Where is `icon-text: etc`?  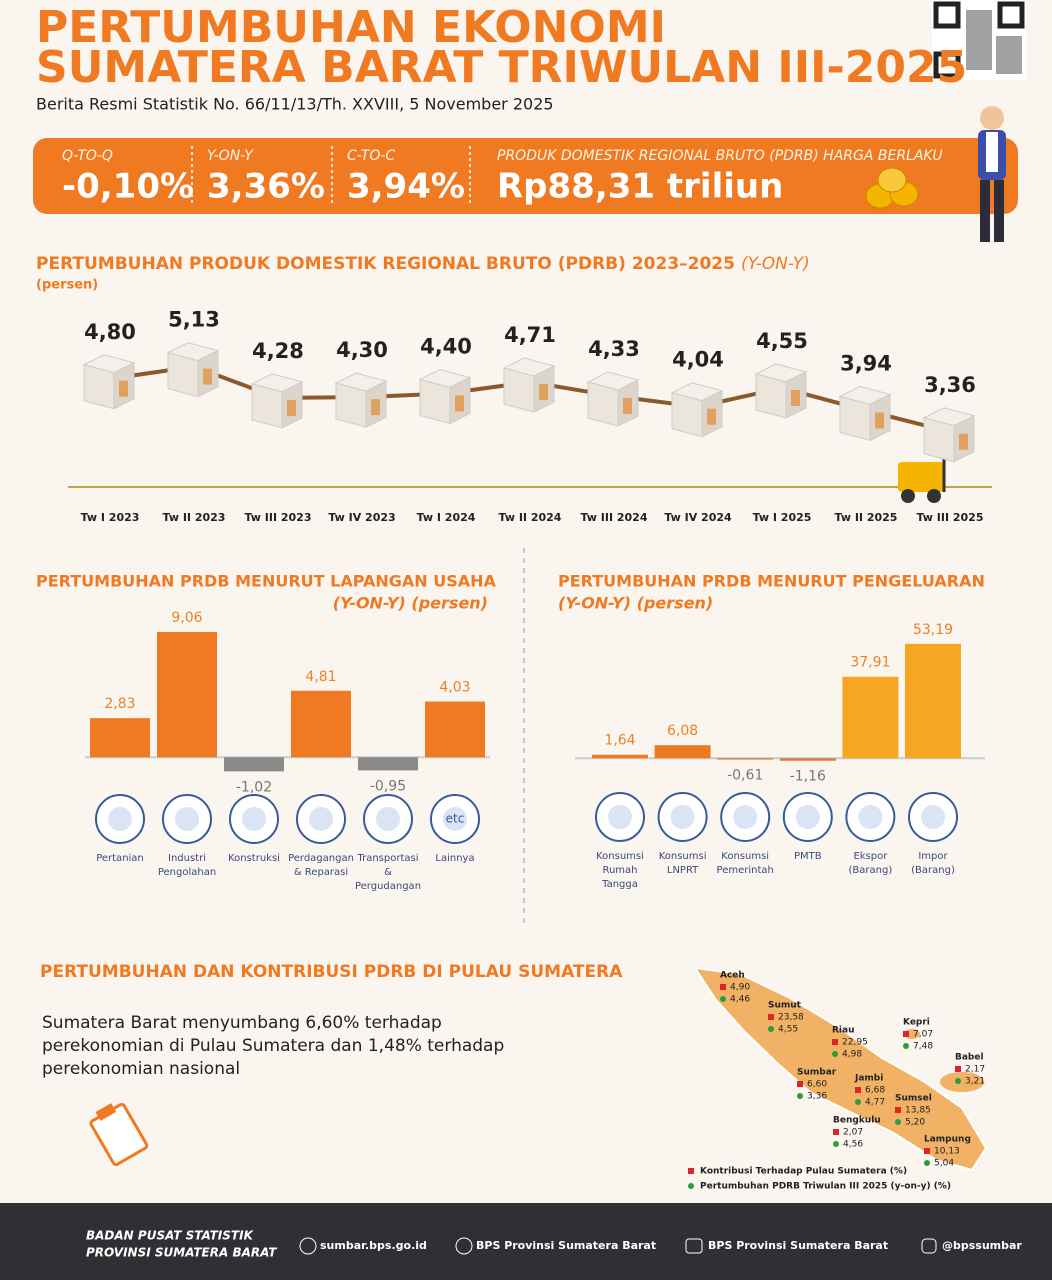
icon-text: etc is located at coordinates (455, 819).